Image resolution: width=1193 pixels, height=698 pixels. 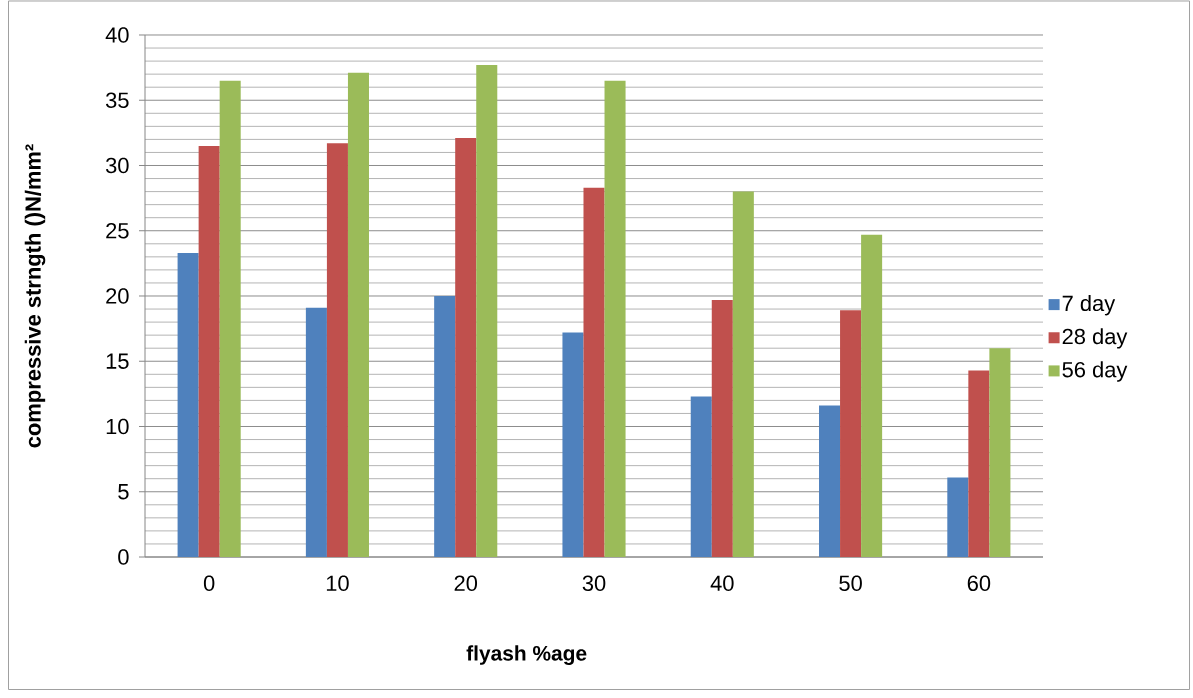 I want to click on y-tick-label: 40, so click(x=117, y=35).